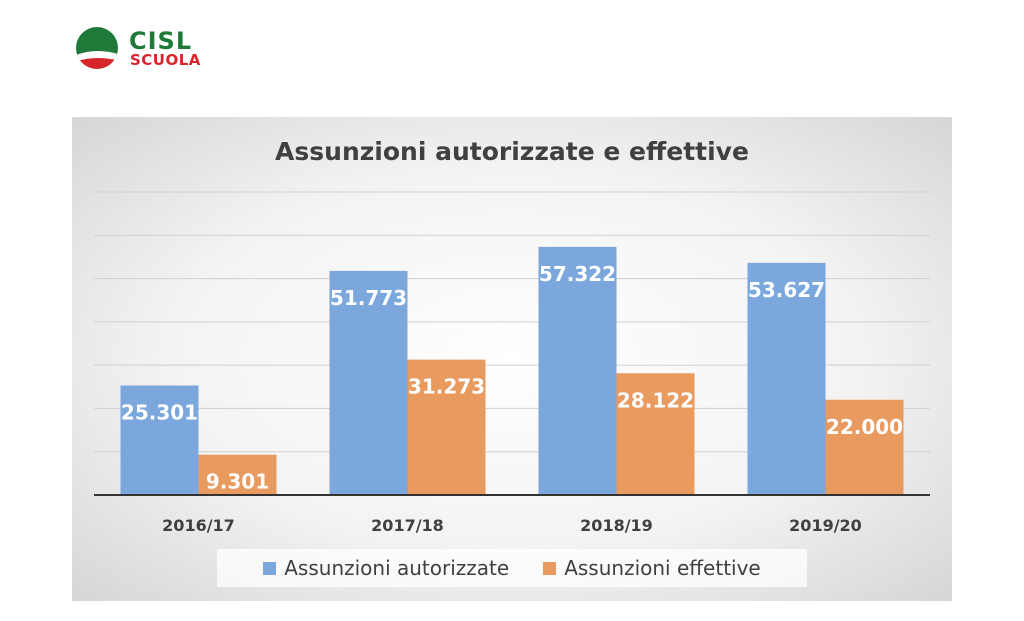 The height and width of the screenshot is (621, 1024). I want to click on data-label: 51.773, so click(368, 298).